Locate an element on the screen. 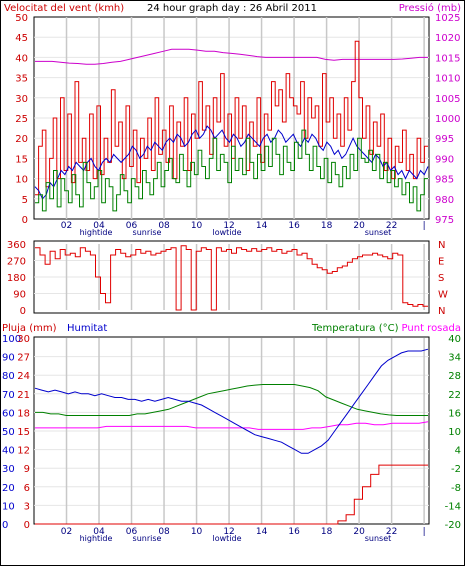 The width and height of the screenshot is (465, 566). wind-y-tick: 50 is located at coordinates (21, 18).